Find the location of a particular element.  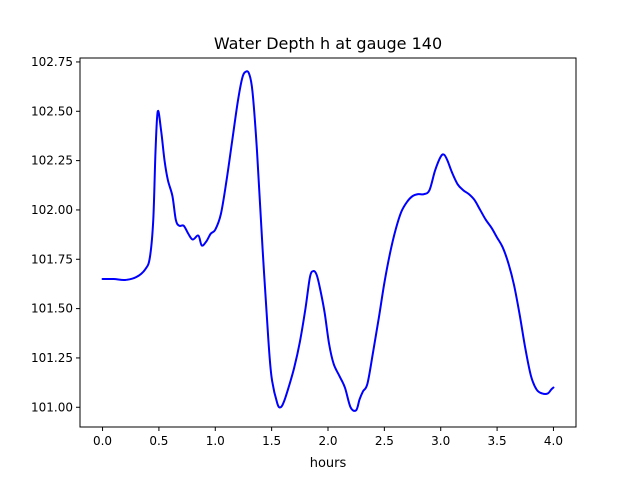

x-axis-label: hours is located at coordinates (328, 463).